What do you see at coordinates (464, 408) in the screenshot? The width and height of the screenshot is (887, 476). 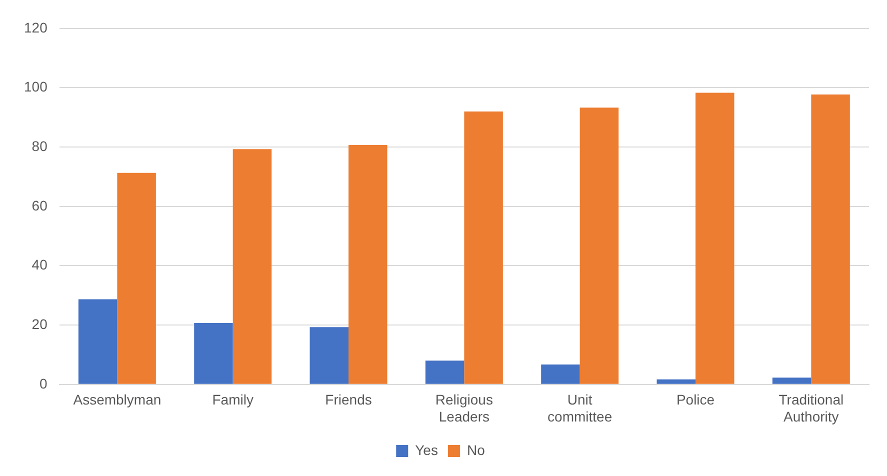 I see `x-tick-label: Religious Leaders` at bounding box center [464, 408].